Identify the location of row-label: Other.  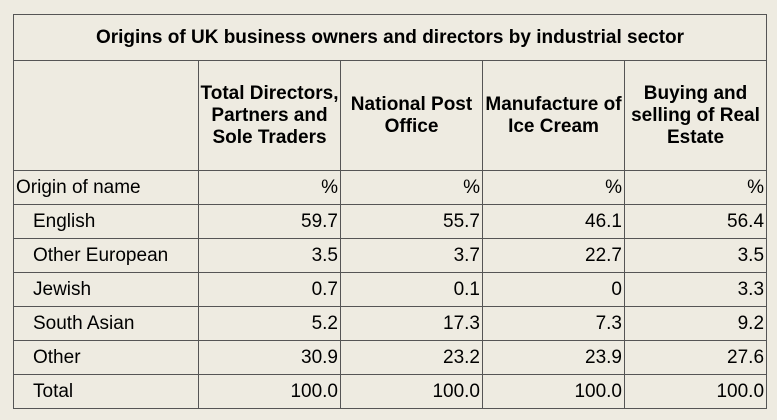
(106, 357).